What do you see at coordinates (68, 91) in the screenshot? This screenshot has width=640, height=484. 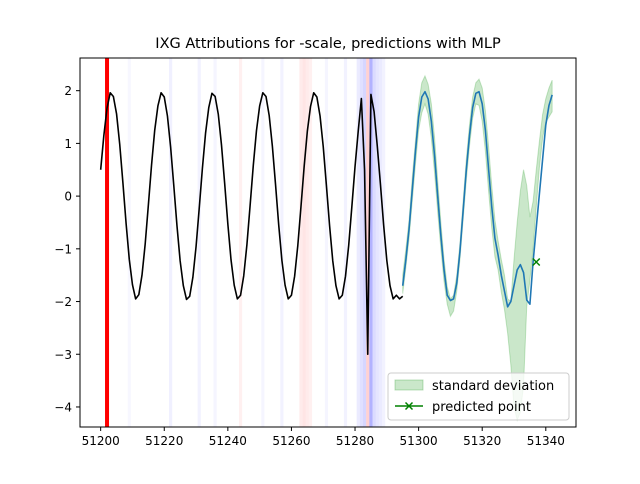 I see `y-tick-label: 2` at bounding box center [68, 91].